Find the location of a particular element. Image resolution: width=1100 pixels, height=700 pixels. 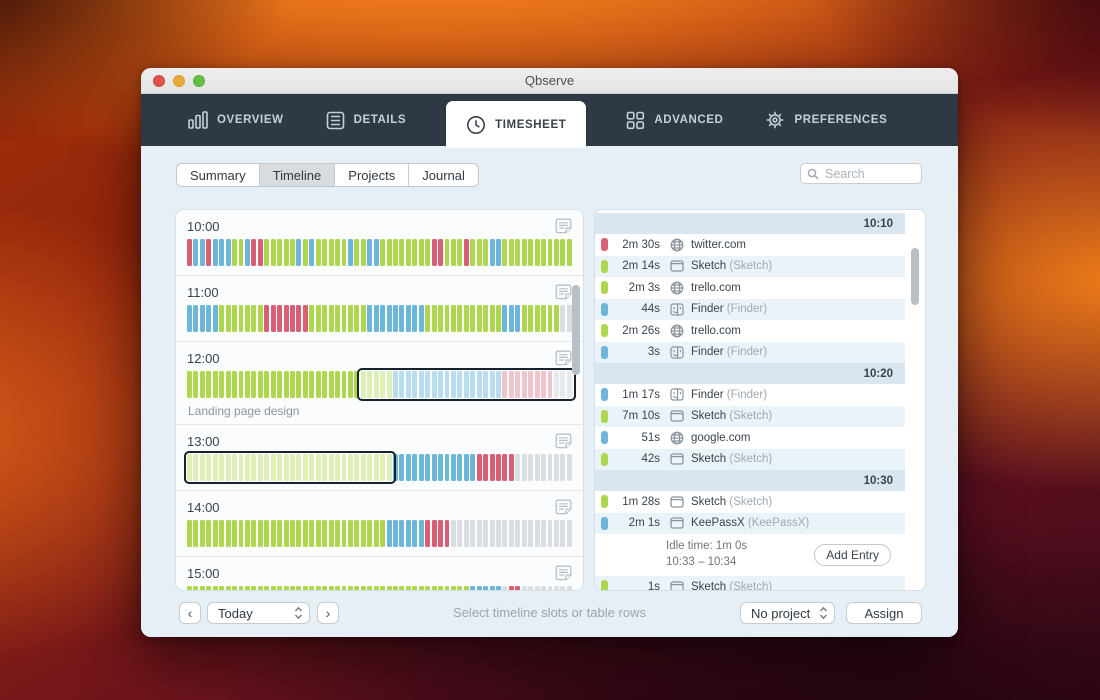

activity-row: 51s google.com is located at coordinates (750, 438).